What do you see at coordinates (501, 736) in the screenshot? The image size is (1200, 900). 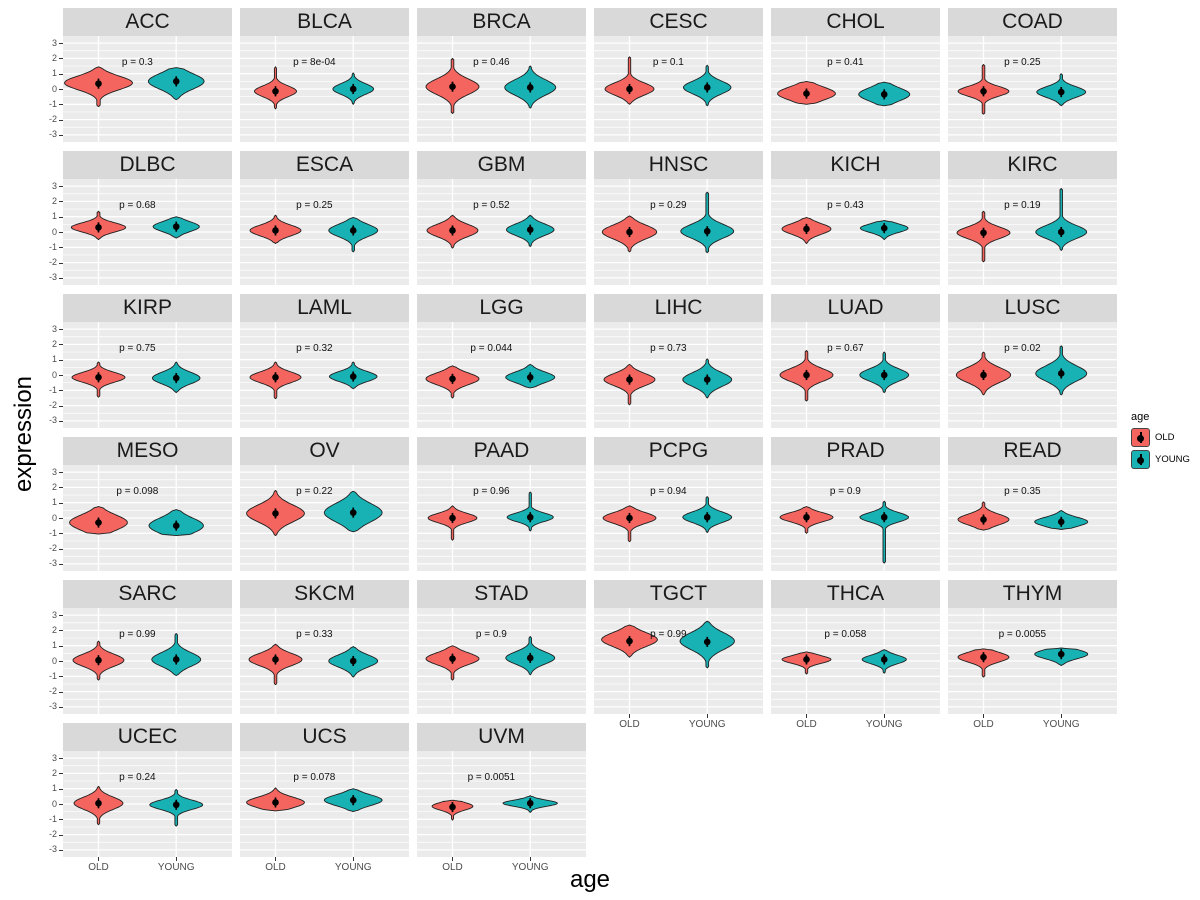 I see `facet-strip-label: UVM` at bounding box center [501, 736].